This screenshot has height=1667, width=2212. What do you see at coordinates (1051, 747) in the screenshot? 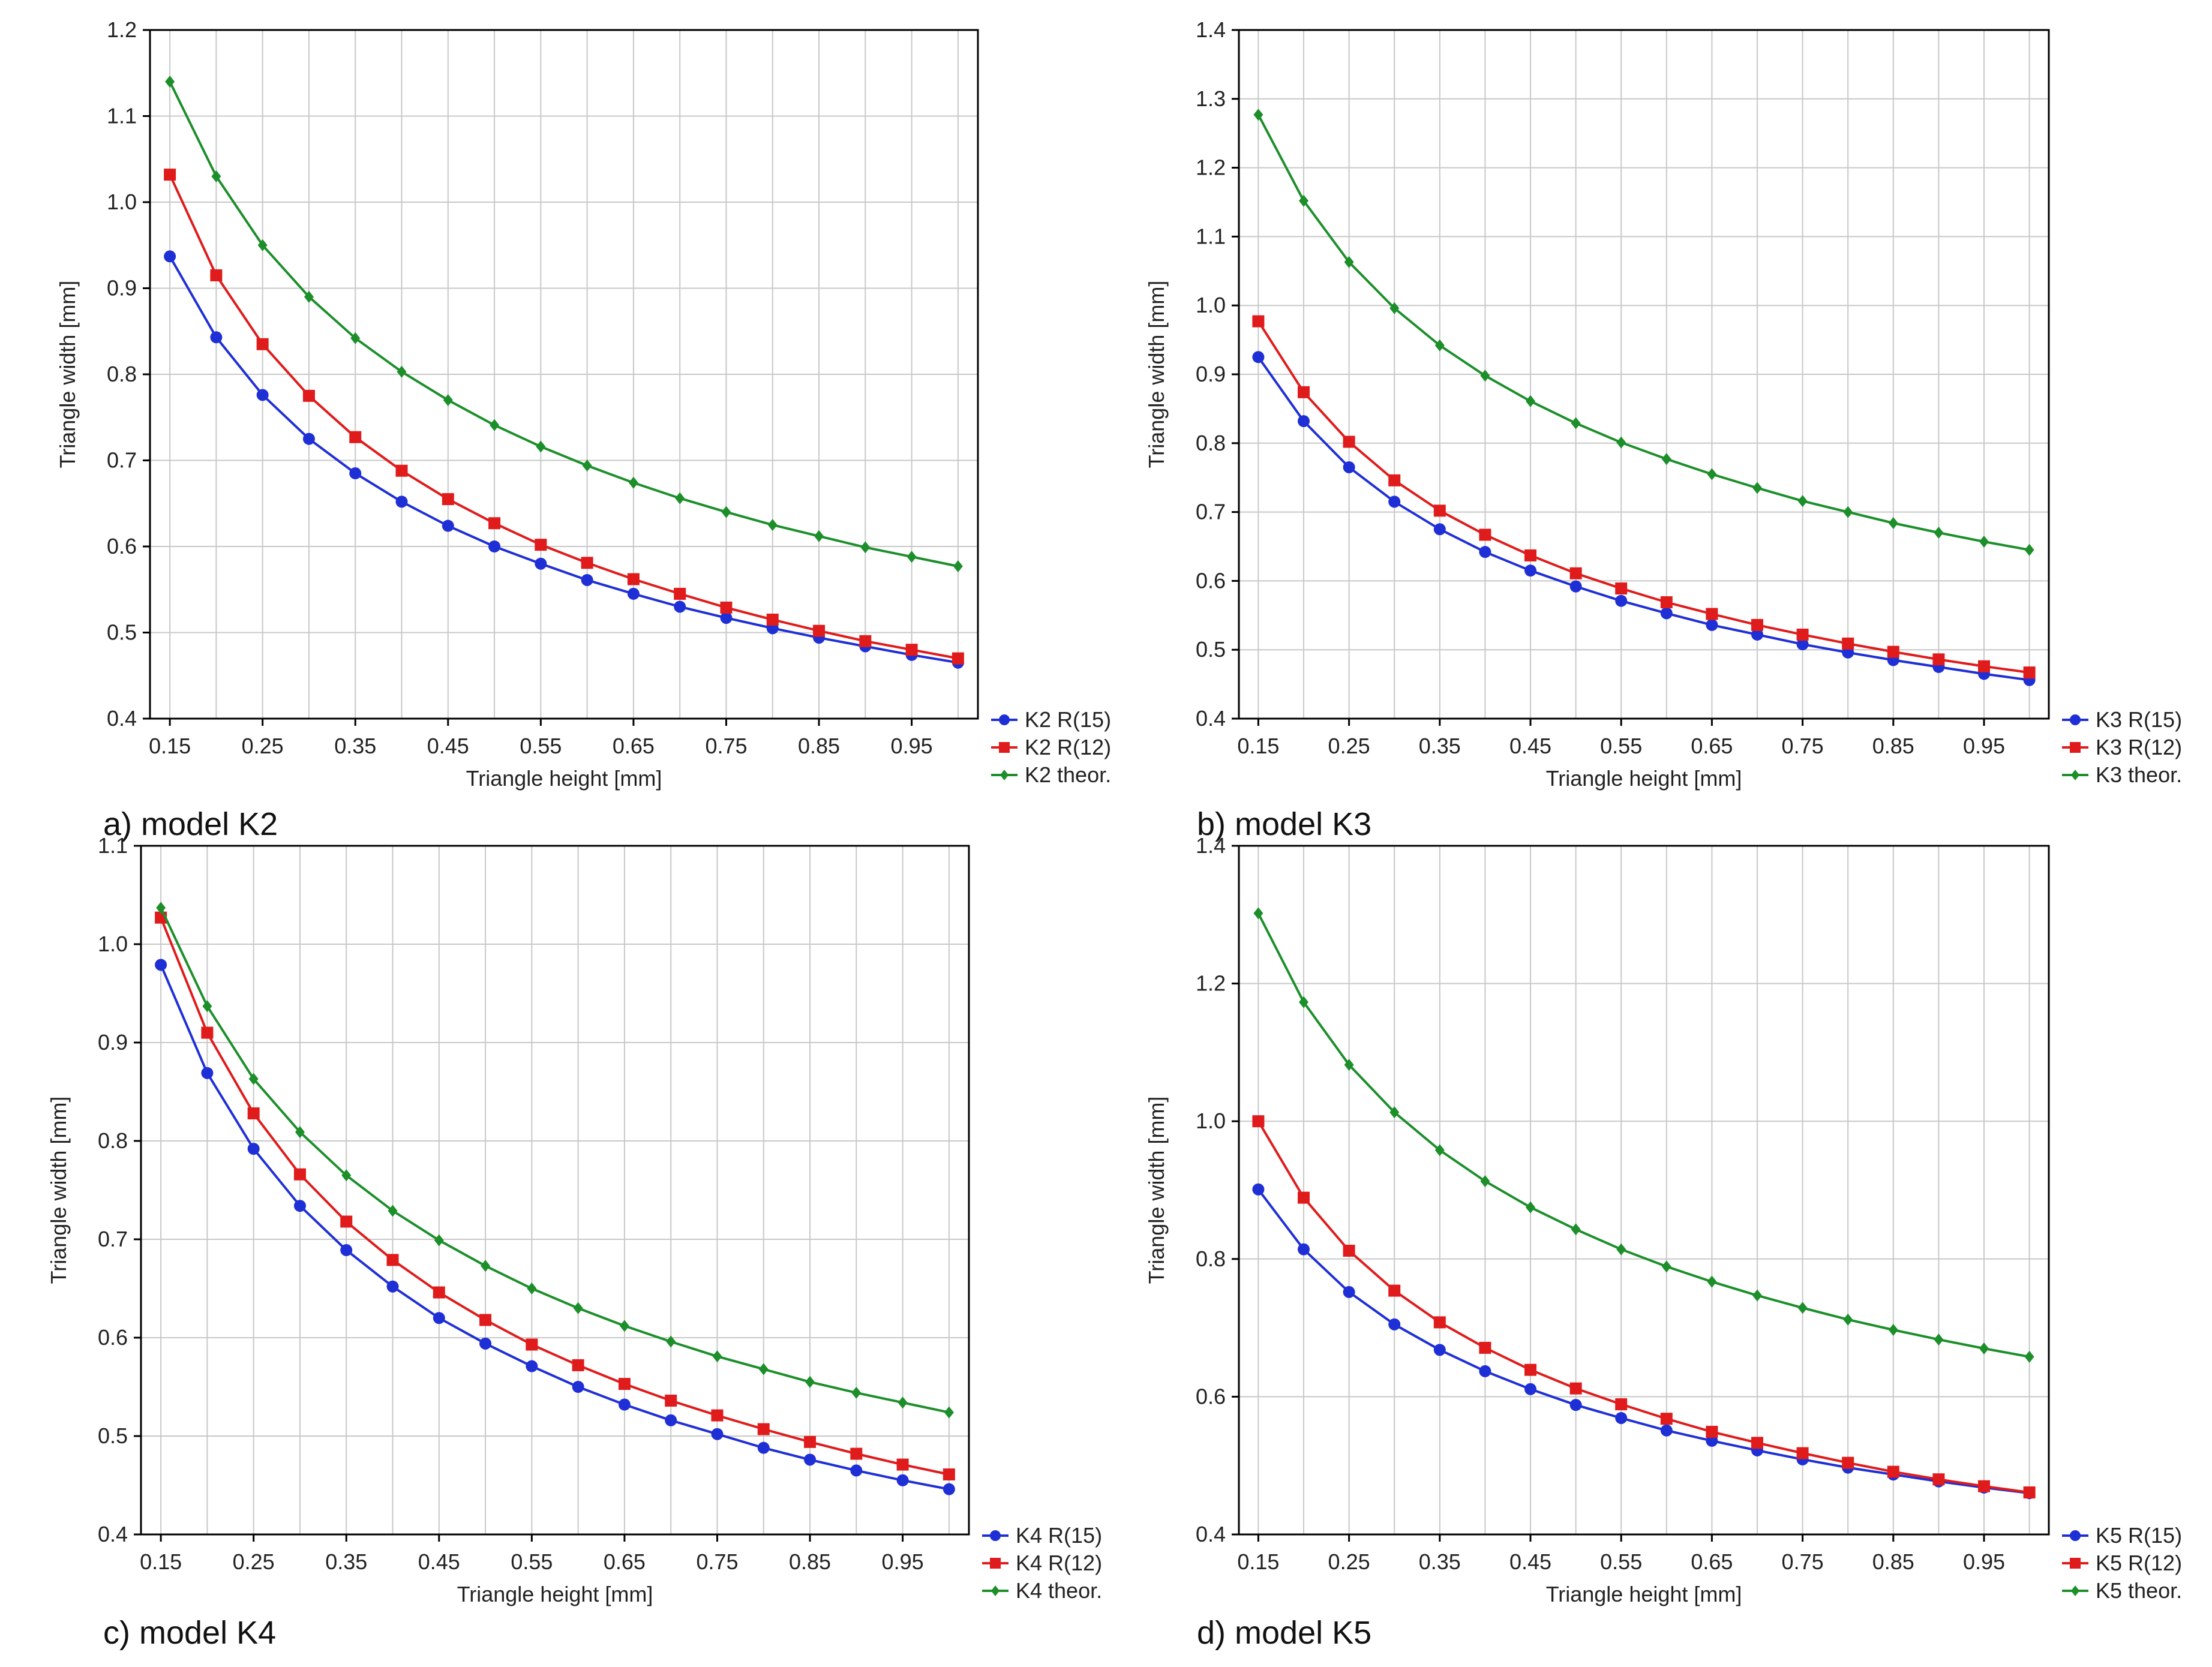
I see `legend: K2 R(15) K2 R(12) K2 theor.` at bounding box center [1051, 747].